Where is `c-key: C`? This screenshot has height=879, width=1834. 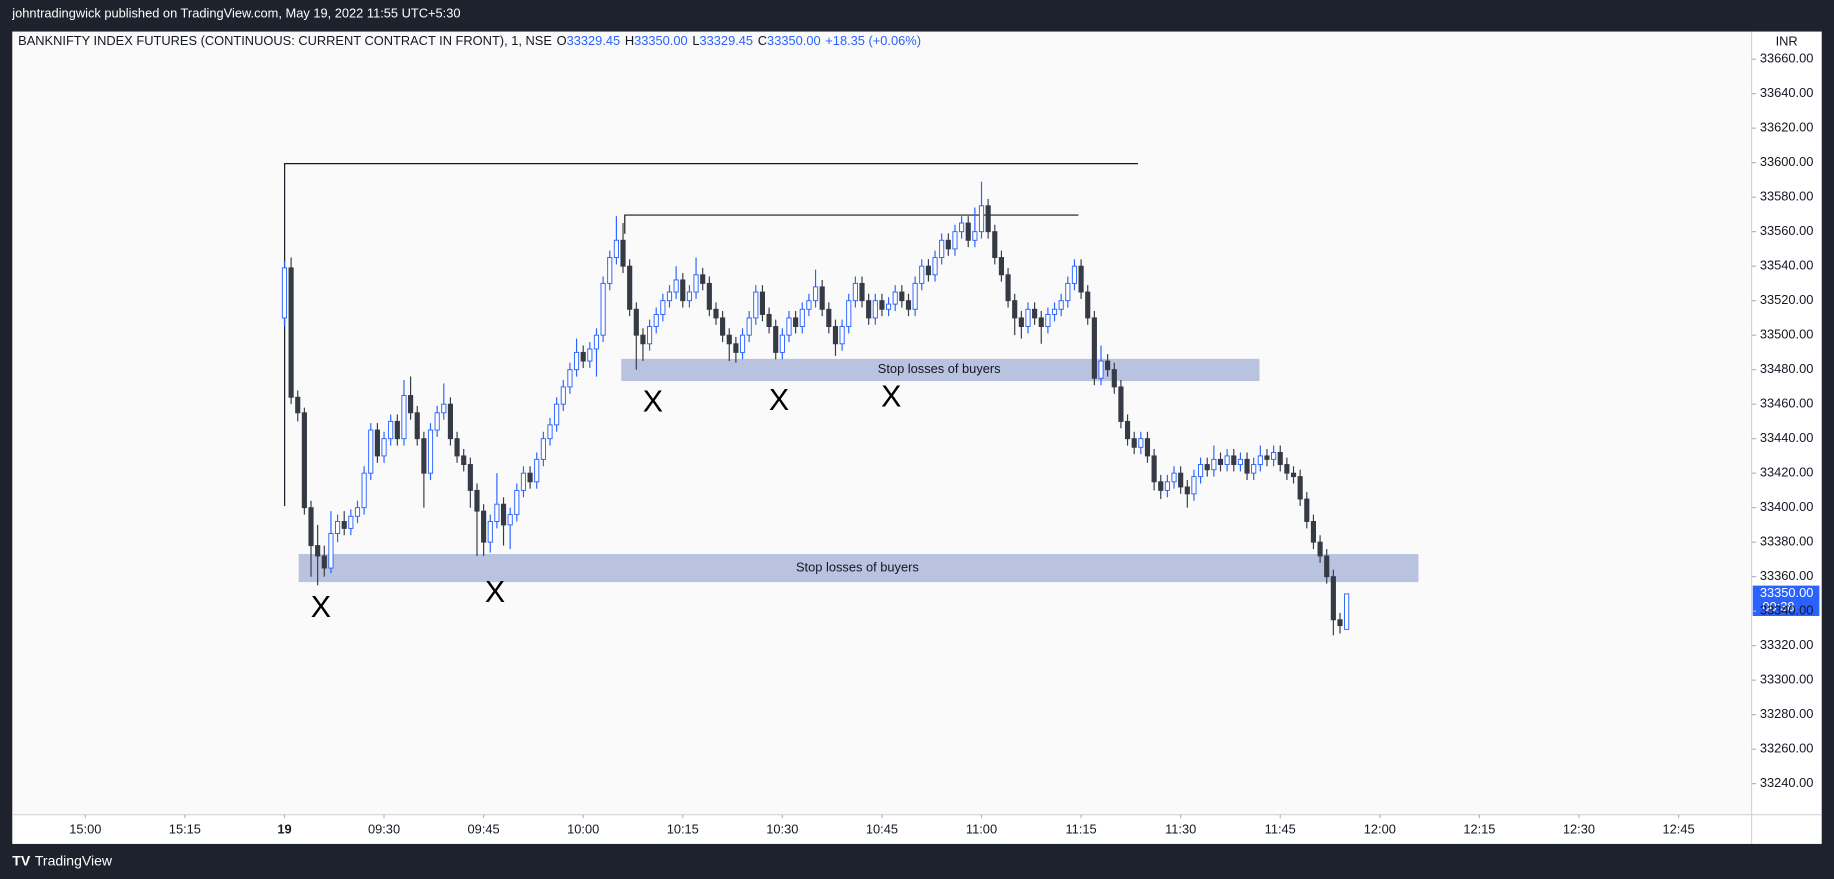 c-key: C is located at coordinates (762, 40).